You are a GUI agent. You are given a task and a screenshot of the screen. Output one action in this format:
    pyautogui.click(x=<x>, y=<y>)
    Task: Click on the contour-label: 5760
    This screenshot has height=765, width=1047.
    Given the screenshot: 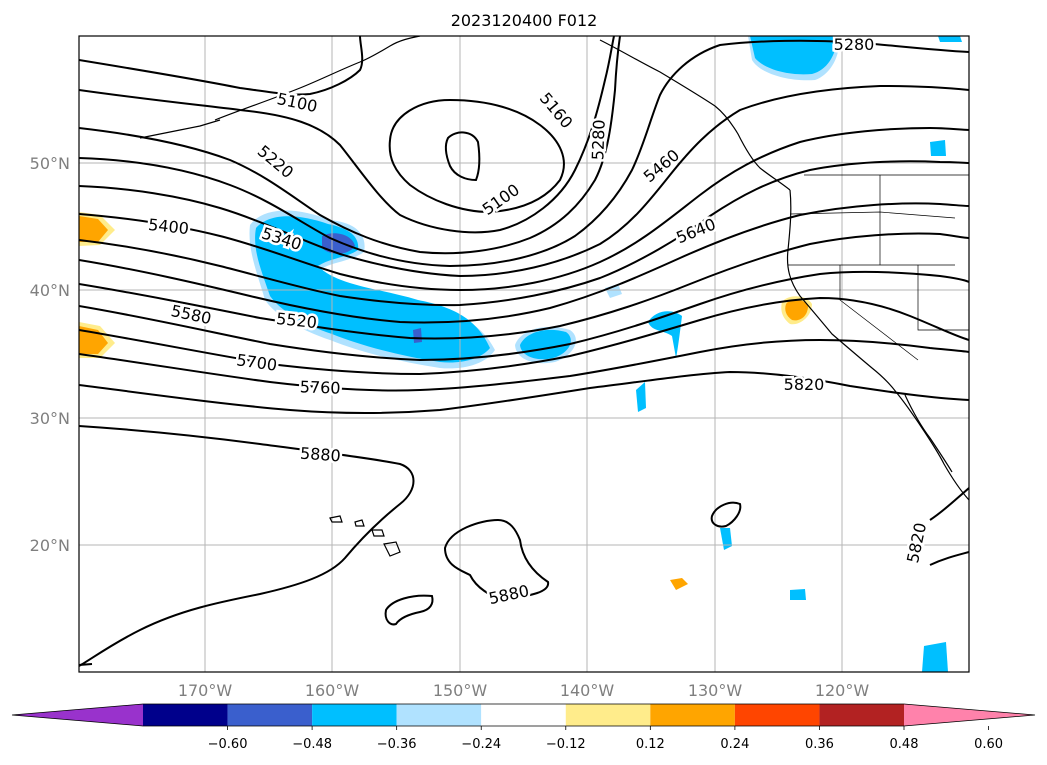 What is the action you would take?
    pyautogui.click(x=320, y=387)
    